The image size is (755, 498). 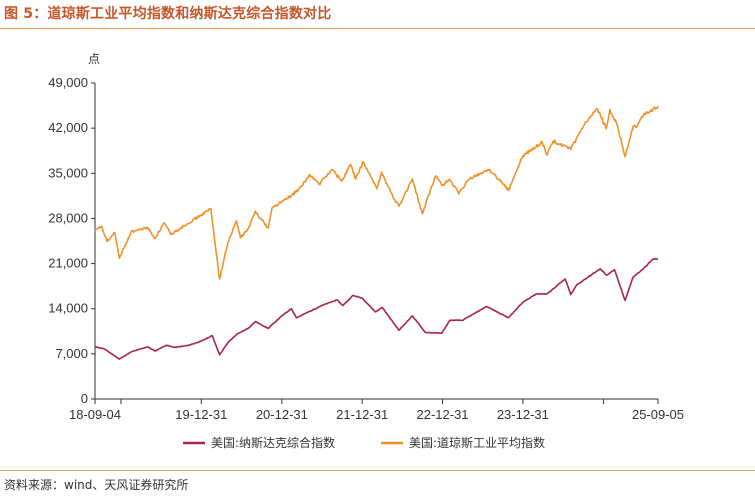 I want to click on x-tick-label: 23-12-31, so click(x=523, y=414).